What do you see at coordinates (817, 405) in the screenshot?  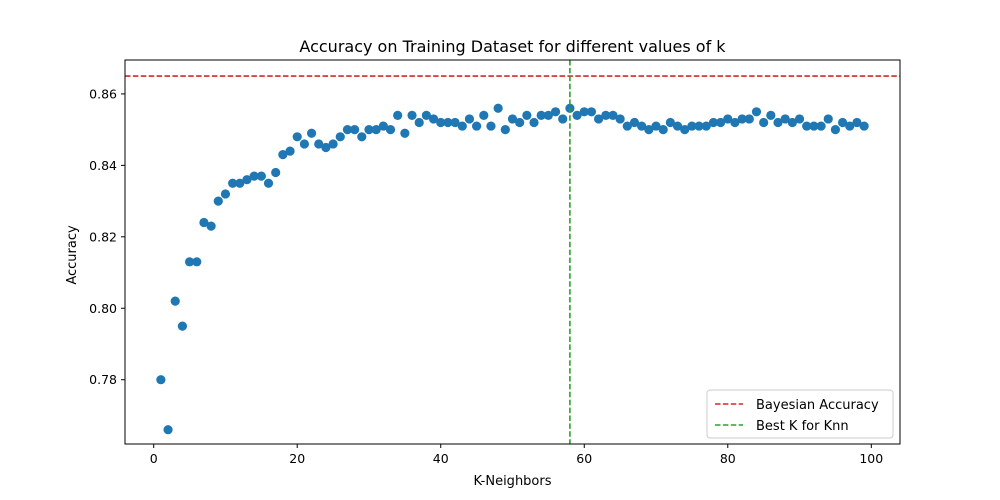 I see `legend-label-bayesian: Bayesian Accuracy` at bounding box center [817, 405].